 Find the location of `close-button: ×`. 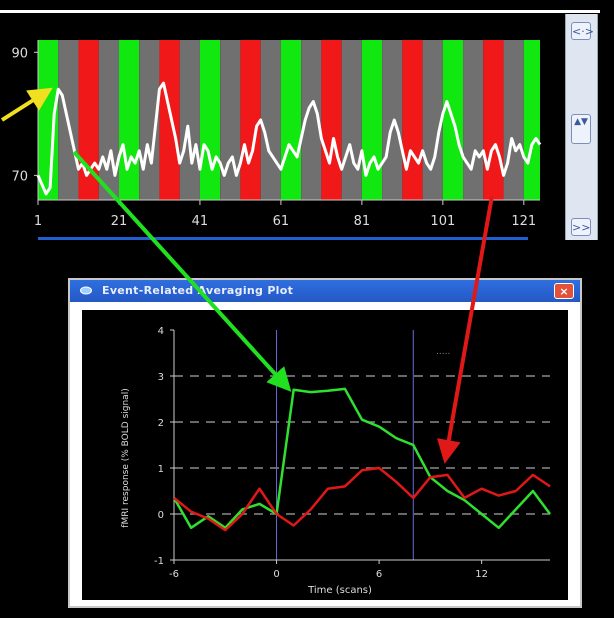

close-button: × is located at coordinates (564, 291).